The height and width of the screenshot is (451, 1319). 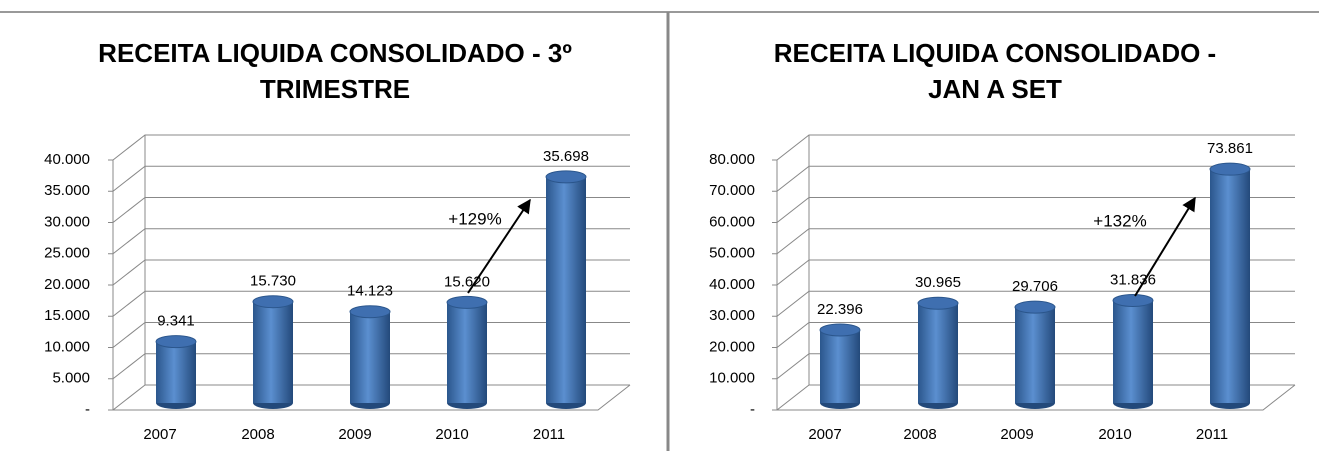 What do you see at coordinates (273, 281) in the screenshot?
I see `data-label: 15.730` at bounding box center [273, 281].